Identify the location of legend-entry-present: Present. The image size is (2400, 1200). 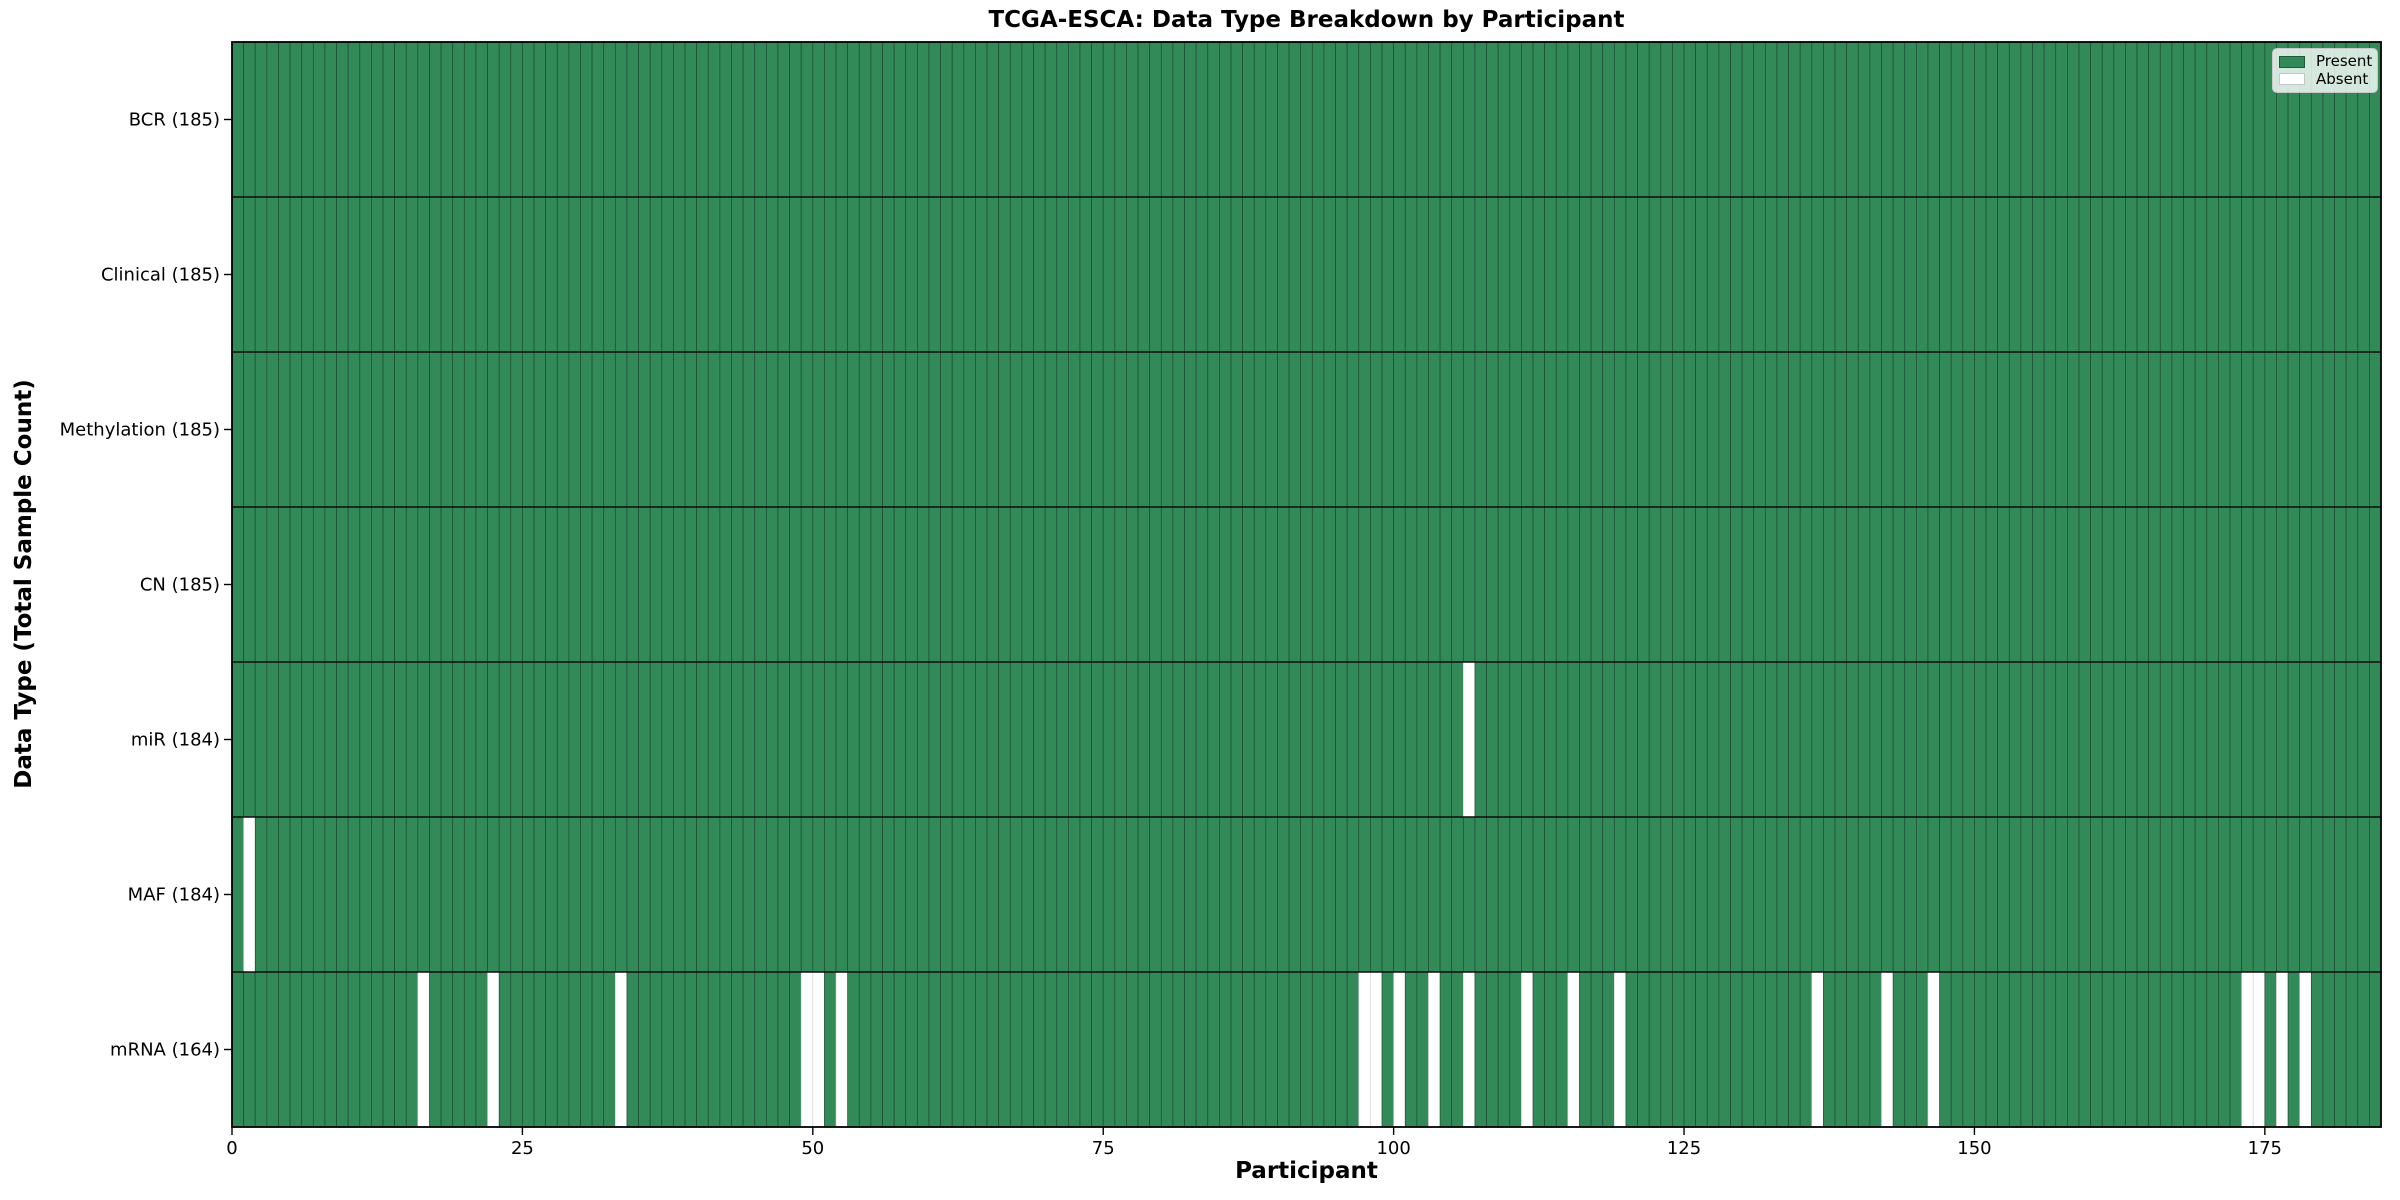
(2325, 61).